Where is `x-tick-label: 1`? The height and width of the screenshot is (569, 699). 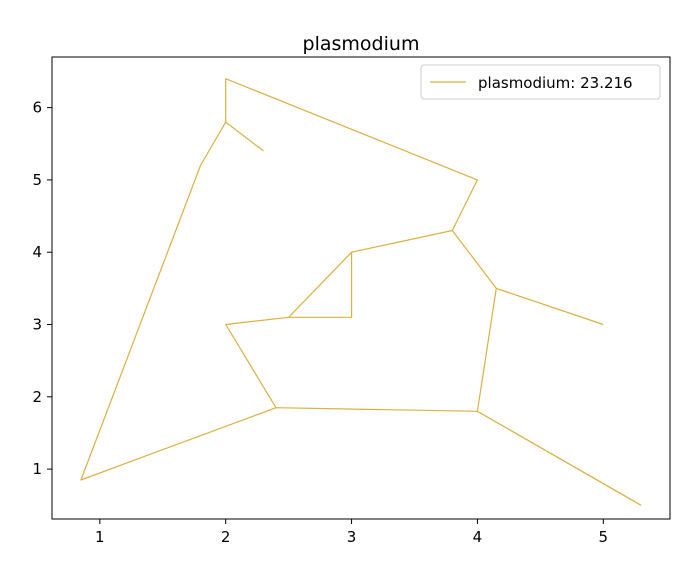
x-tick-label: 1 is located at coordinates (100, 537).